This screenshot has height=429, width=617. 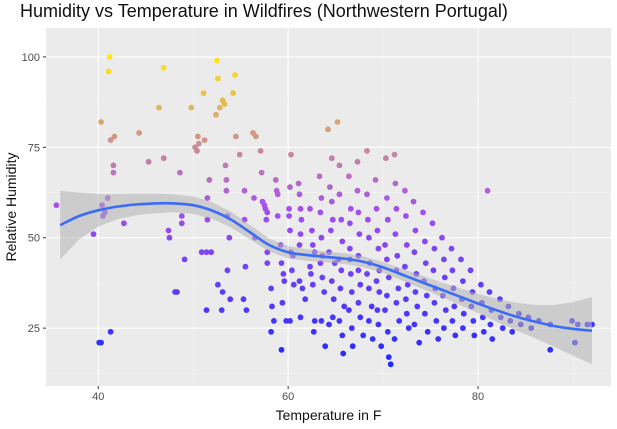 I want to click on y-tick-label: 25, so click(x=34, y=329).